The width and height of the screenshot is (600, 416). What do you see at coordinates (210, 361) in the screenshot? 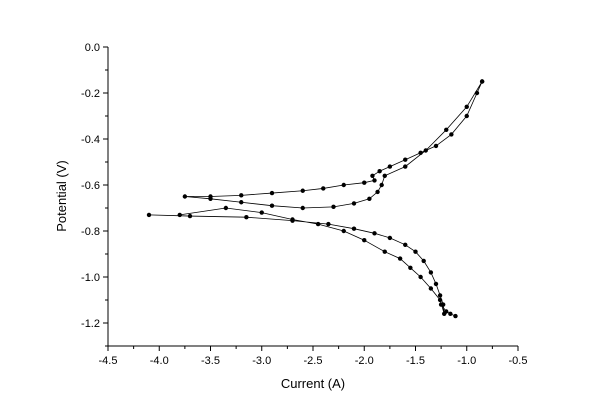
I see `x-tick-label: -3.5` at bounding box center [210, 361].